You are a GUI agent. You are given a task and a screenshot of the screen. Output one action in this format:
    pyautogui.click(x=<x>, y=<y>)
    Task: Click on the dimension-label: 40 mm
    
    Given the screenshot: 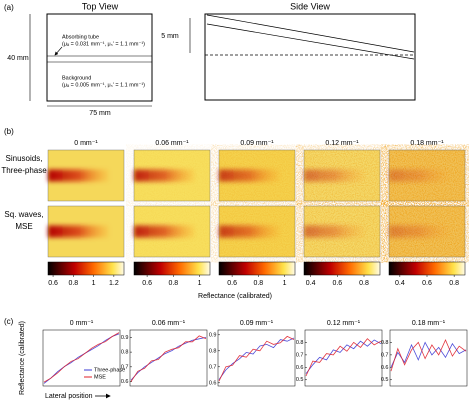 What is the action you would take?
    pyautogui.click(x=18, y=58)
    